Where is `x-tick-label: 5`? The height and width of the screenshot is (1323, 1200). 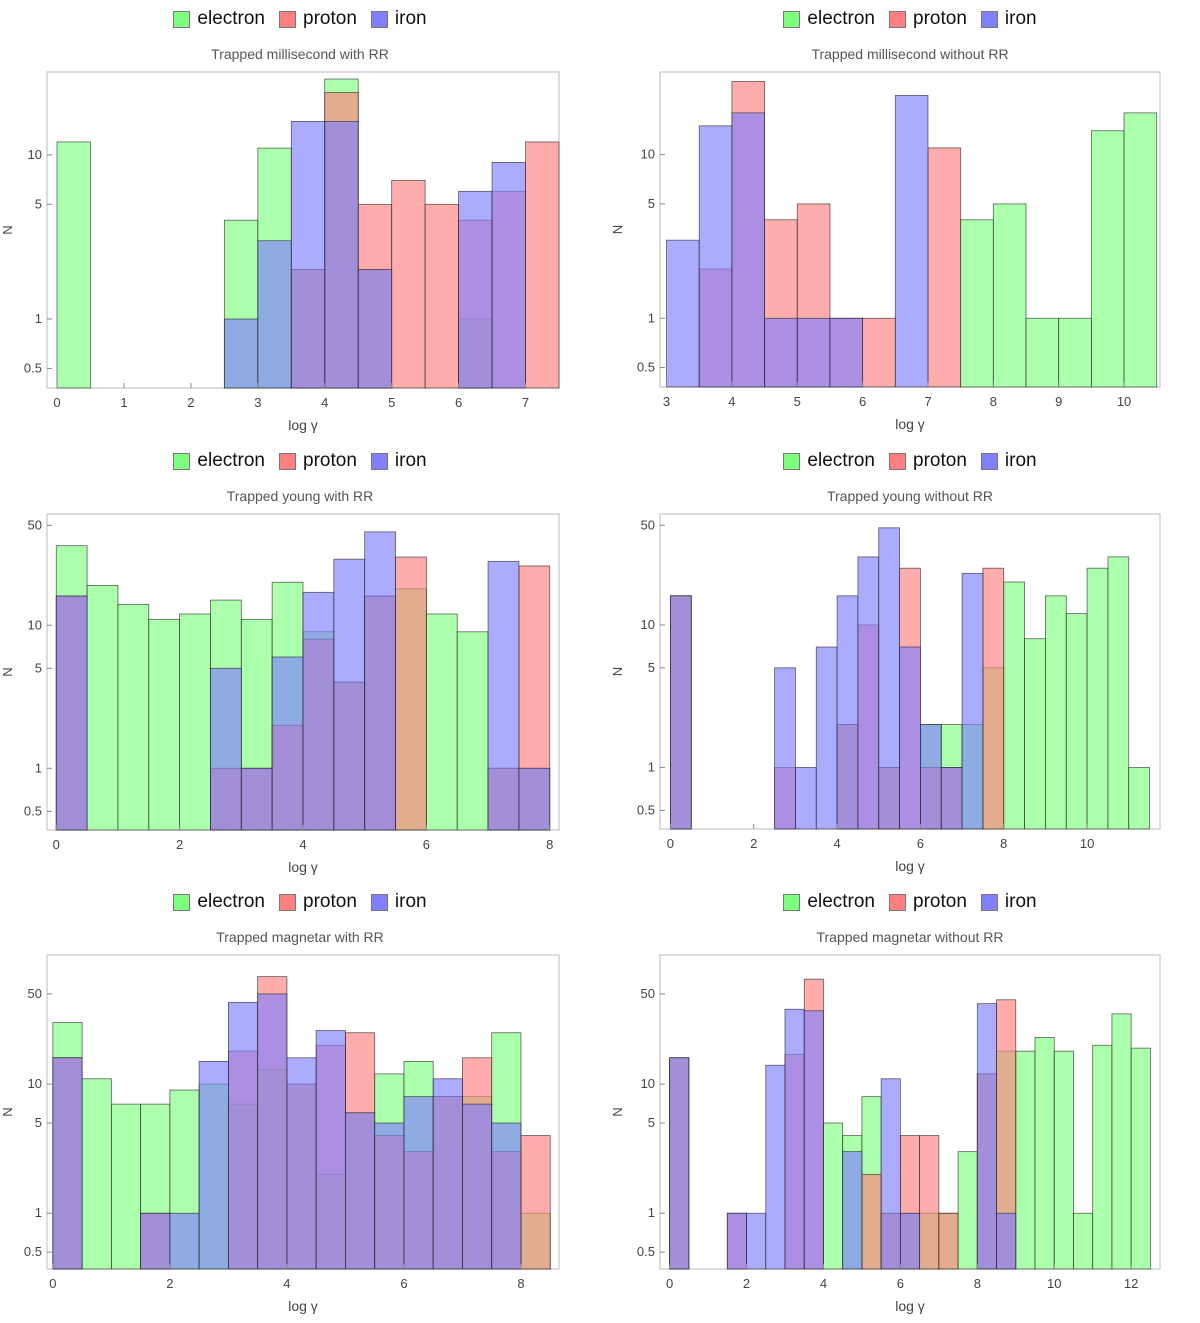 x-tick-label: 5 is located at coordinates (797, 401).